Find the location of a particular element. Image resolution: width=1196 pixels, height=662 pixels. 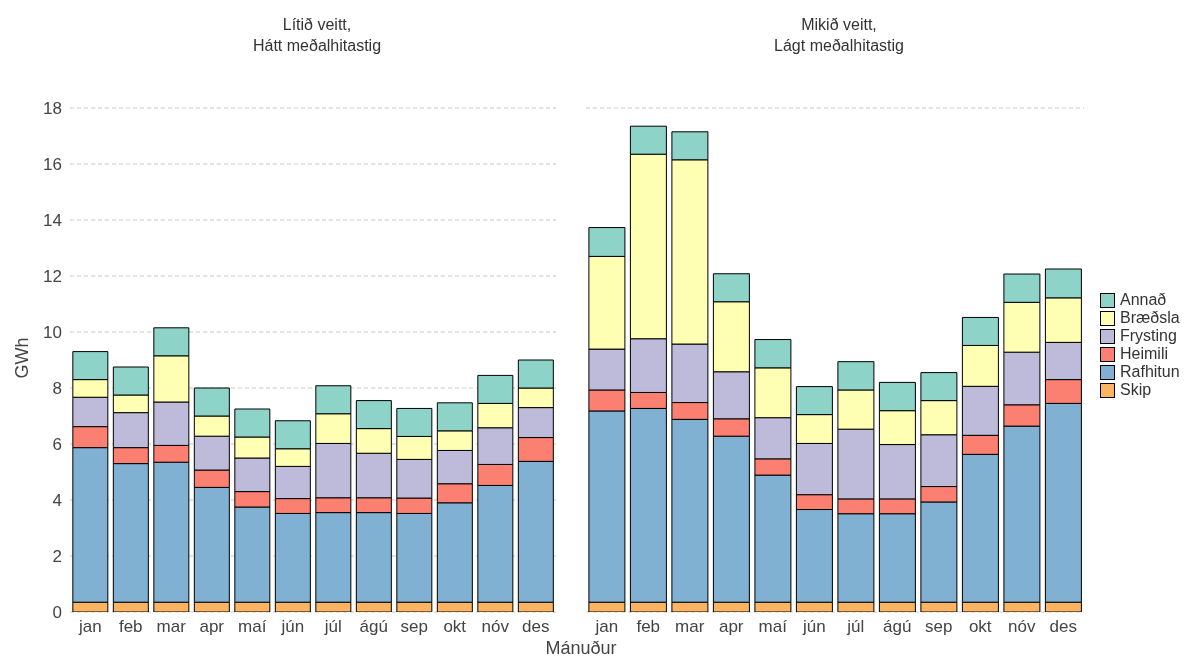

y-tick-label: 0 is located at coordinates (57, 613).